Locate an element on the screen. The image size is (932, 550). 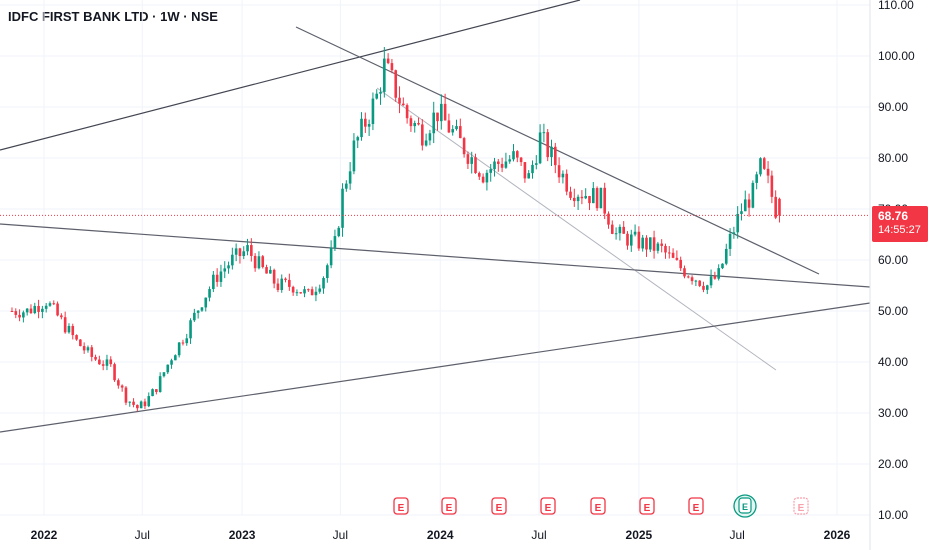
x-tick-label: 2025 is located at coordinates (639, 535).